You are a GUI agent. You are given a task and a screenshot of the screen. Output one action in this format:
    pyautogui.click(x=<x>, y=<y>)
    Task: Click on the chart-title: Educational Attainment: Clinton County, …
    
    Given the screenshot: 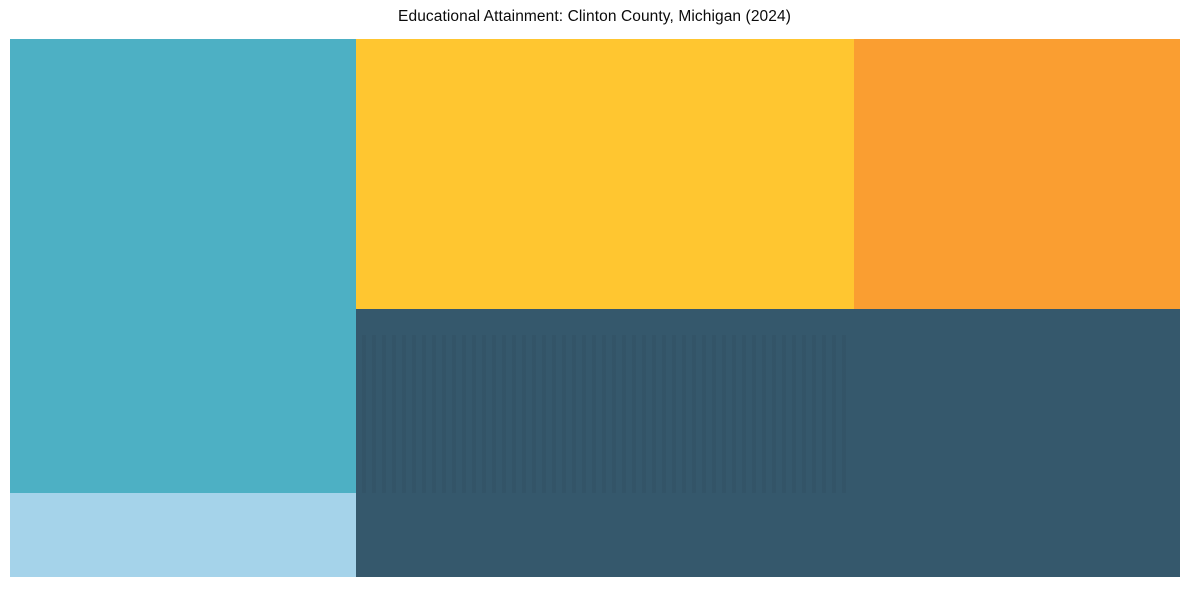 What is the action you would take?
    pyautogui.click(x=594, y=16)
    